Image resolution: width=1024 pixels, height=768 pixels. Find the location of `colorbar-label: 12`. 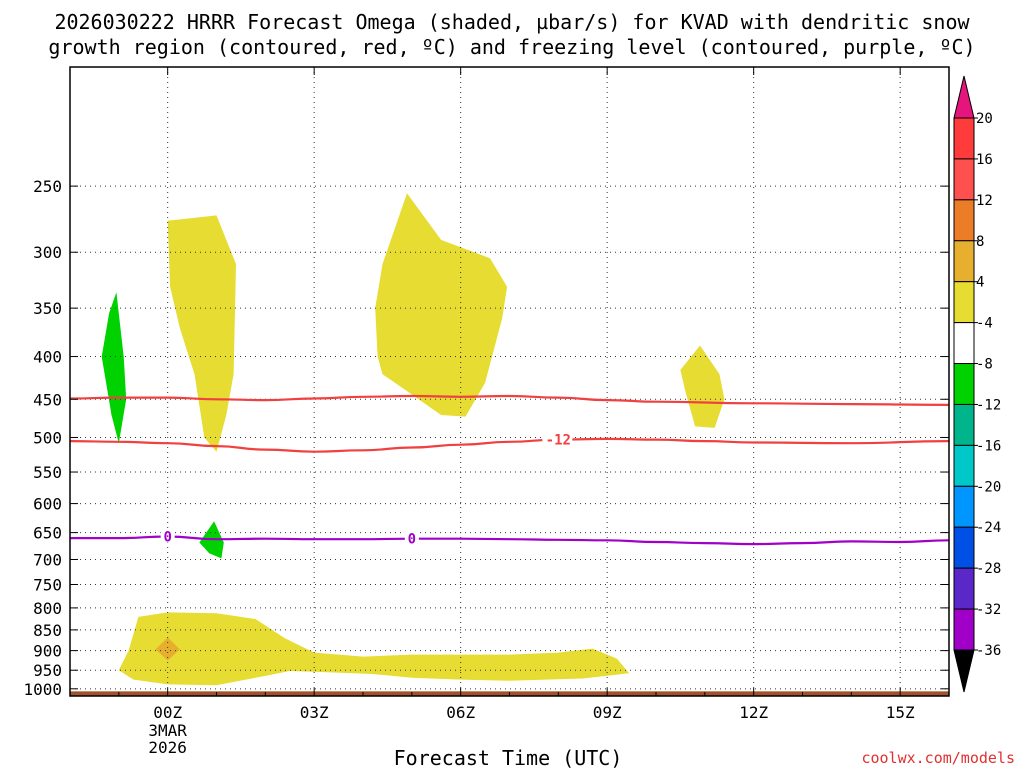

colorbar-label: 12 is located at coordinates (984, 201).